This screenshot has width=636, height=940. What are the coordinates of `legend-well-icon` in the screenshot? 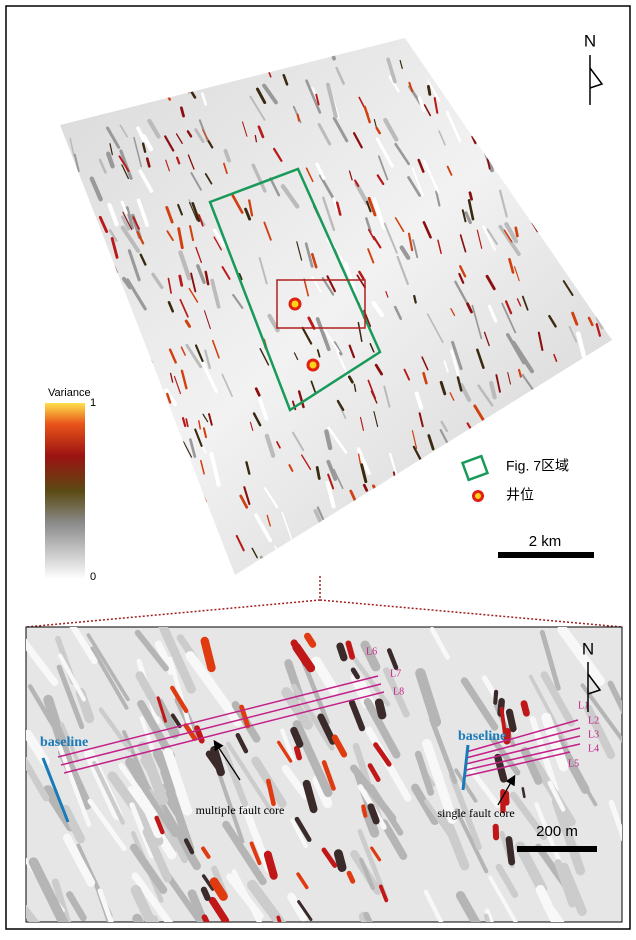 It's located at (478, 496).